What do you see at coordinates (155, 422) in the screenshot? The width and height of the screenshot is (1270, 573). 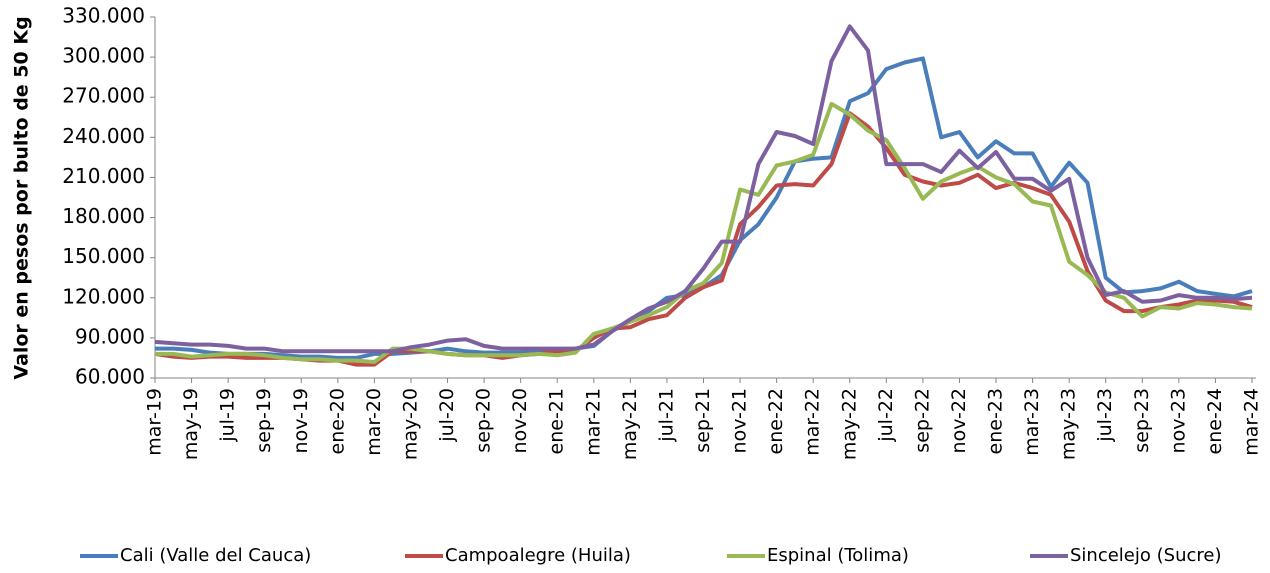 I see `x-tick-label: mar-19` at bounding box center [155, 422].